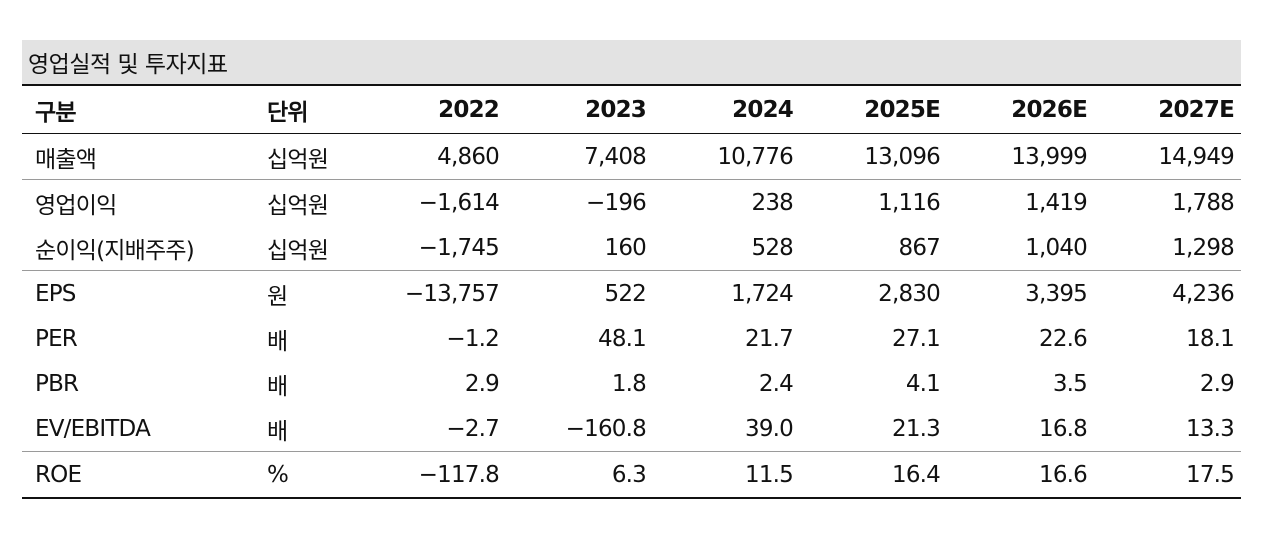 This screenshot has height=547, width=1275. What do you see at coordinates (66, 159) in the screenshot?
I see `row-label: 매출액` at bounding box center [66, 159].